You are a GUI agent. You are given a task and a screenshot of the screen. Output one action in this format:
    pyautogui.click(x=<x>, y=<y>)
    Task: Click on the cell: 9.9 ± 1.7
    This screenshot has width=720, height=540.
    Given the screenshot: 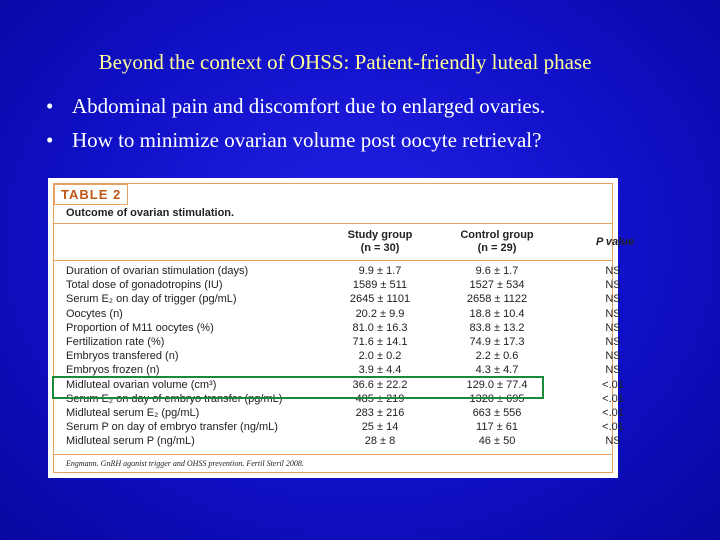 What is the action you would take?
    pyautogui.click(x=380, y=271)
    